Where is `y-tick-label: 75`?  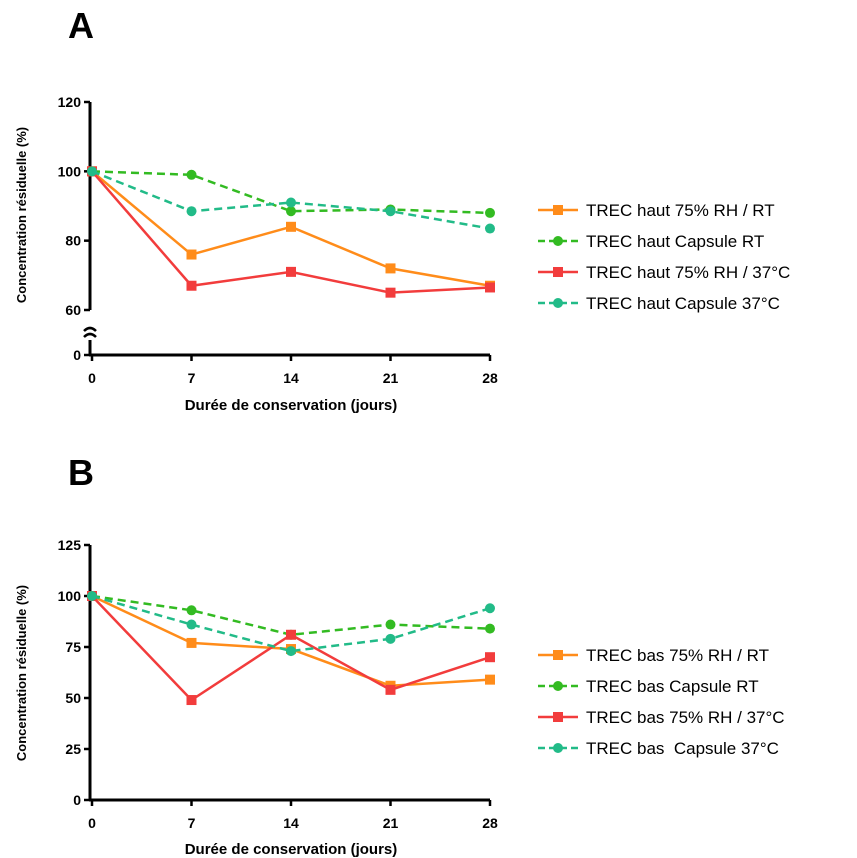 y-tick-label: 75 is located at coordinates (73, 647).